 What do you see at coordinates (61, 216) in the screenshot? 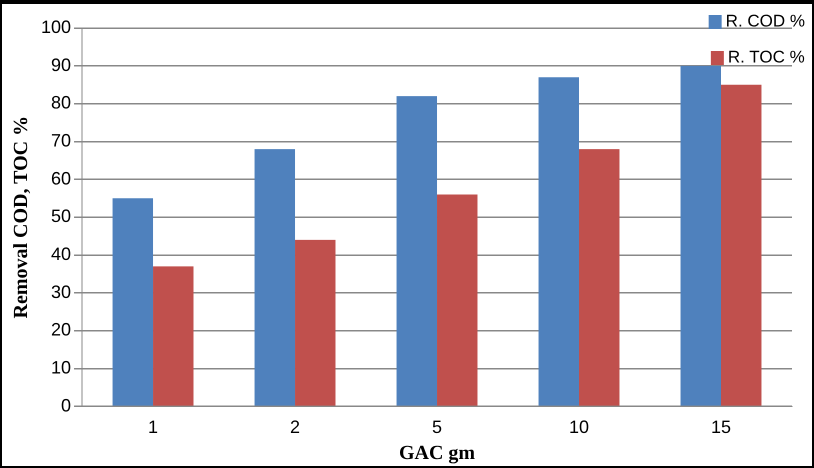
I see `y-tick-label: 50` at bounding box center [61, 216].